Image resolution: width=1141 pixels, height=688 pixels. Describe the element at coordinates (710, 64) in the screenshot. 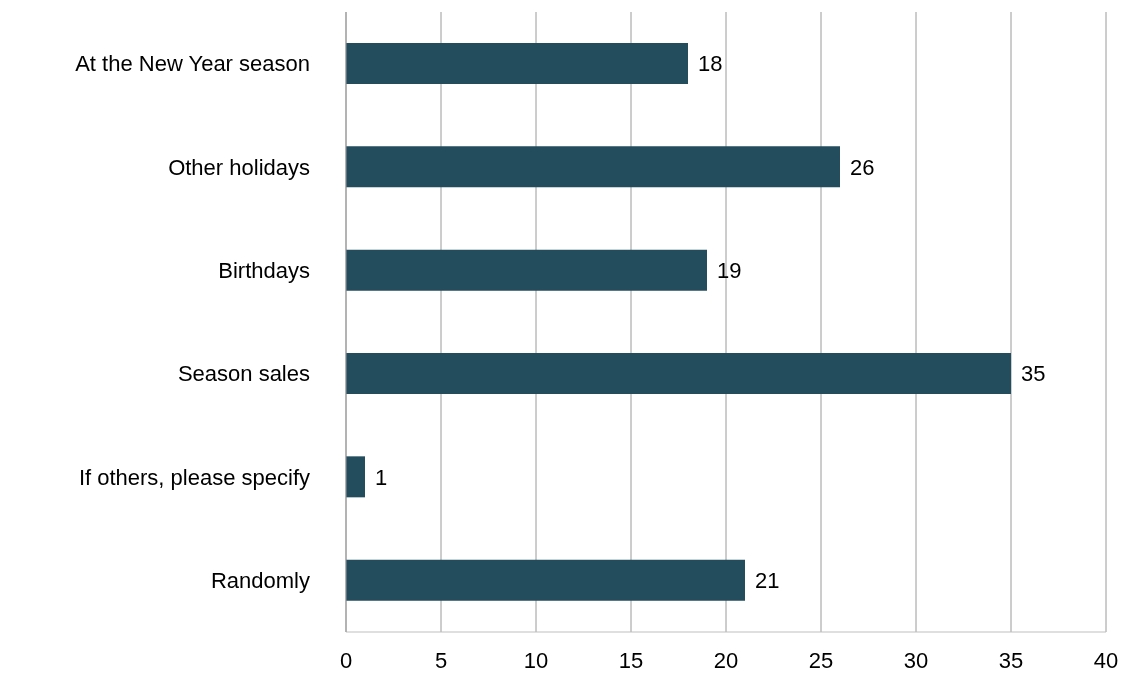

I see `data-label: 18` at that location.